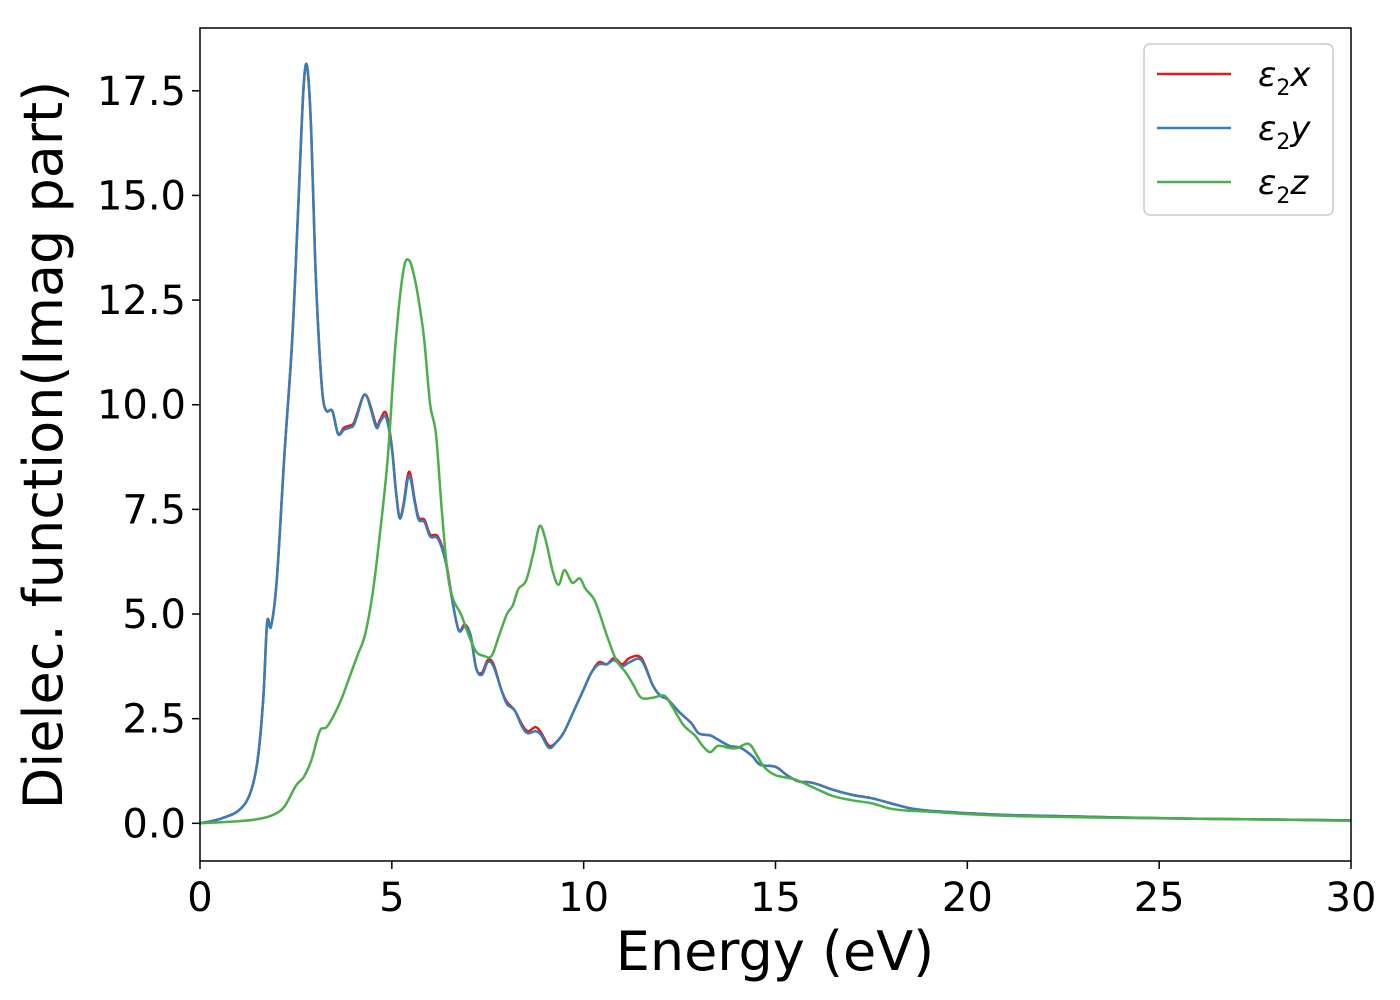 The height and width of the screenshot is (1000, 1400). Describe the element at coordinates (1159, 898) in the screenshot. I see `x-tick-label: 25` at that location.